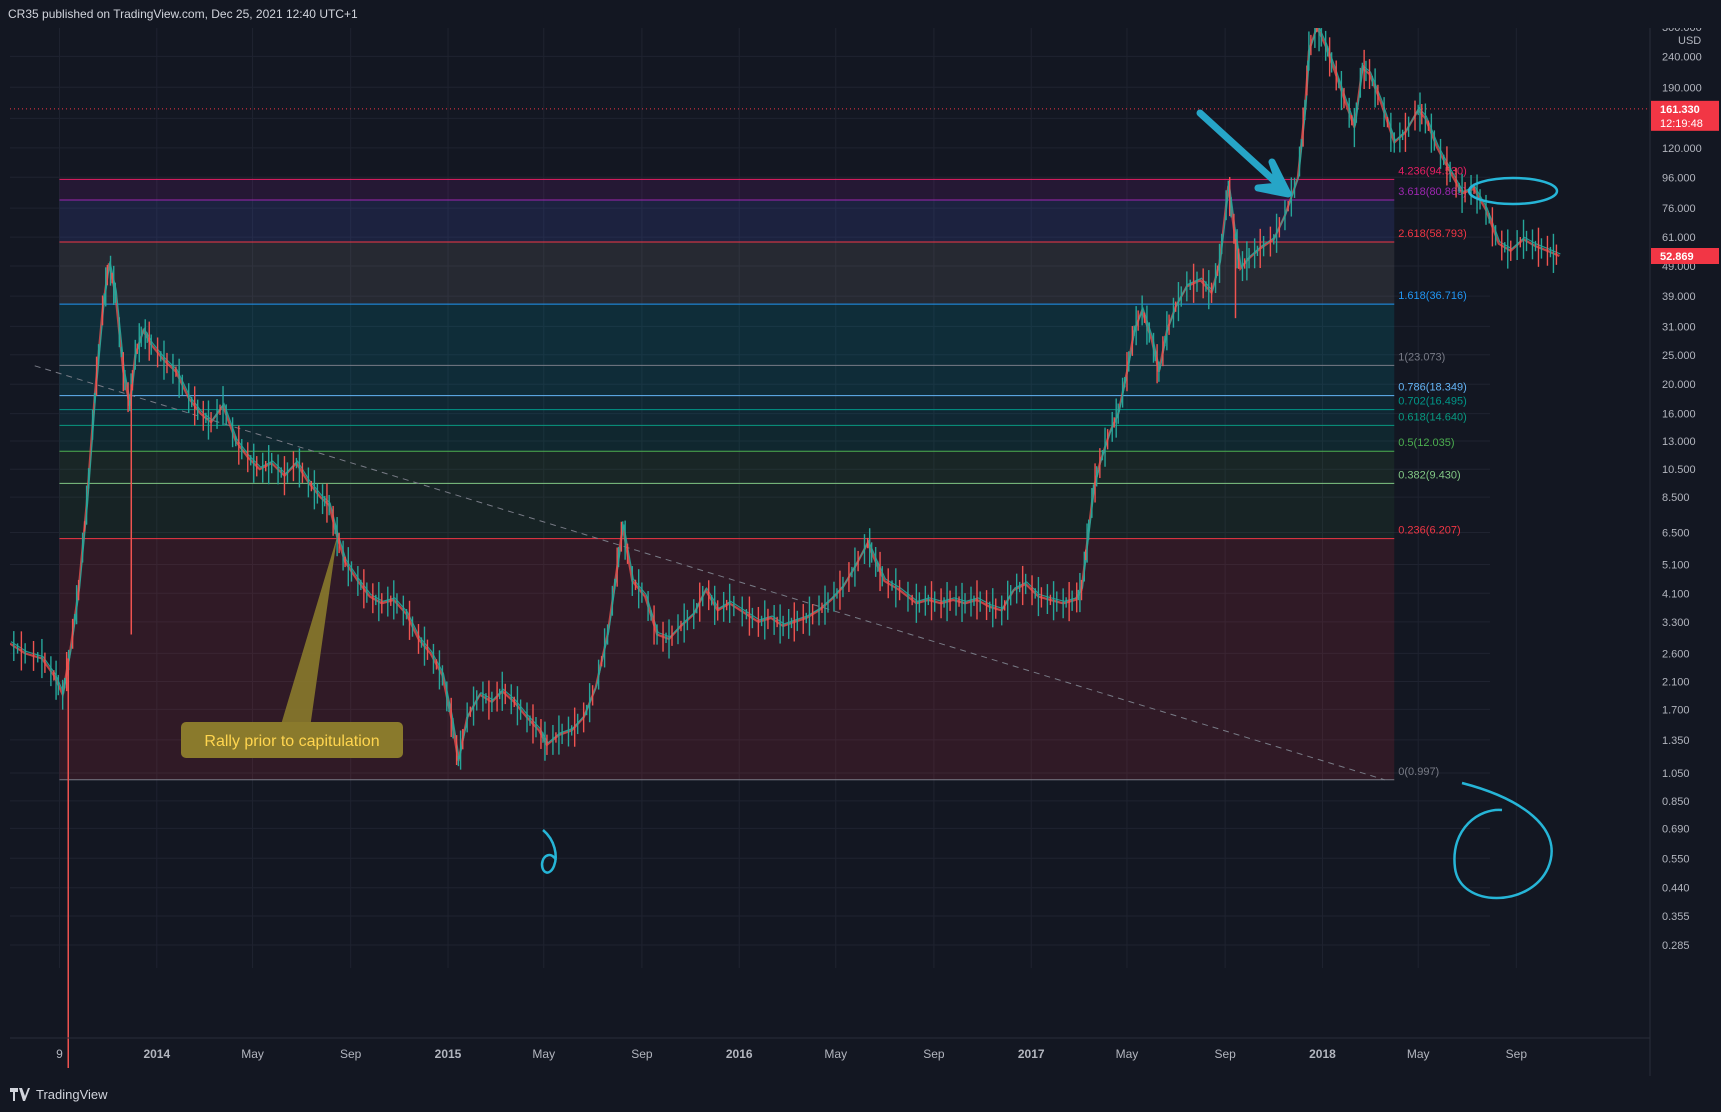  What do you see at coordinates (727, 511) in the screenshot?
I see `fib-zone-0.236` at bounding box center [727, 511].